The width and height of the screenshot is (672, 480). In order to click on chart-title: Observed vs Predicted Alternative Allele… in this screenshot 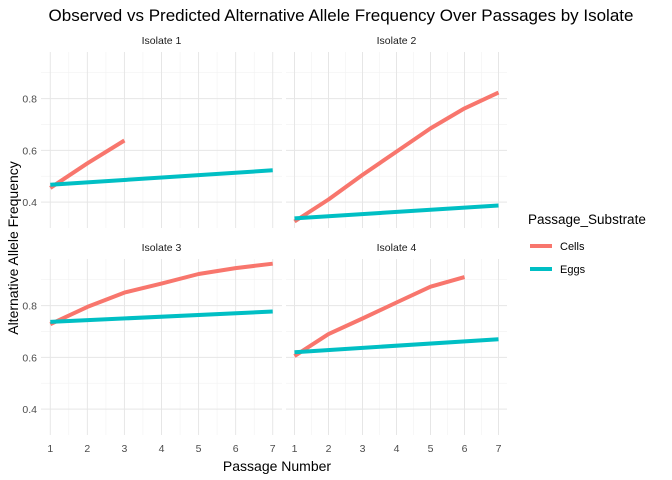, I will do `click(341, 15)`.